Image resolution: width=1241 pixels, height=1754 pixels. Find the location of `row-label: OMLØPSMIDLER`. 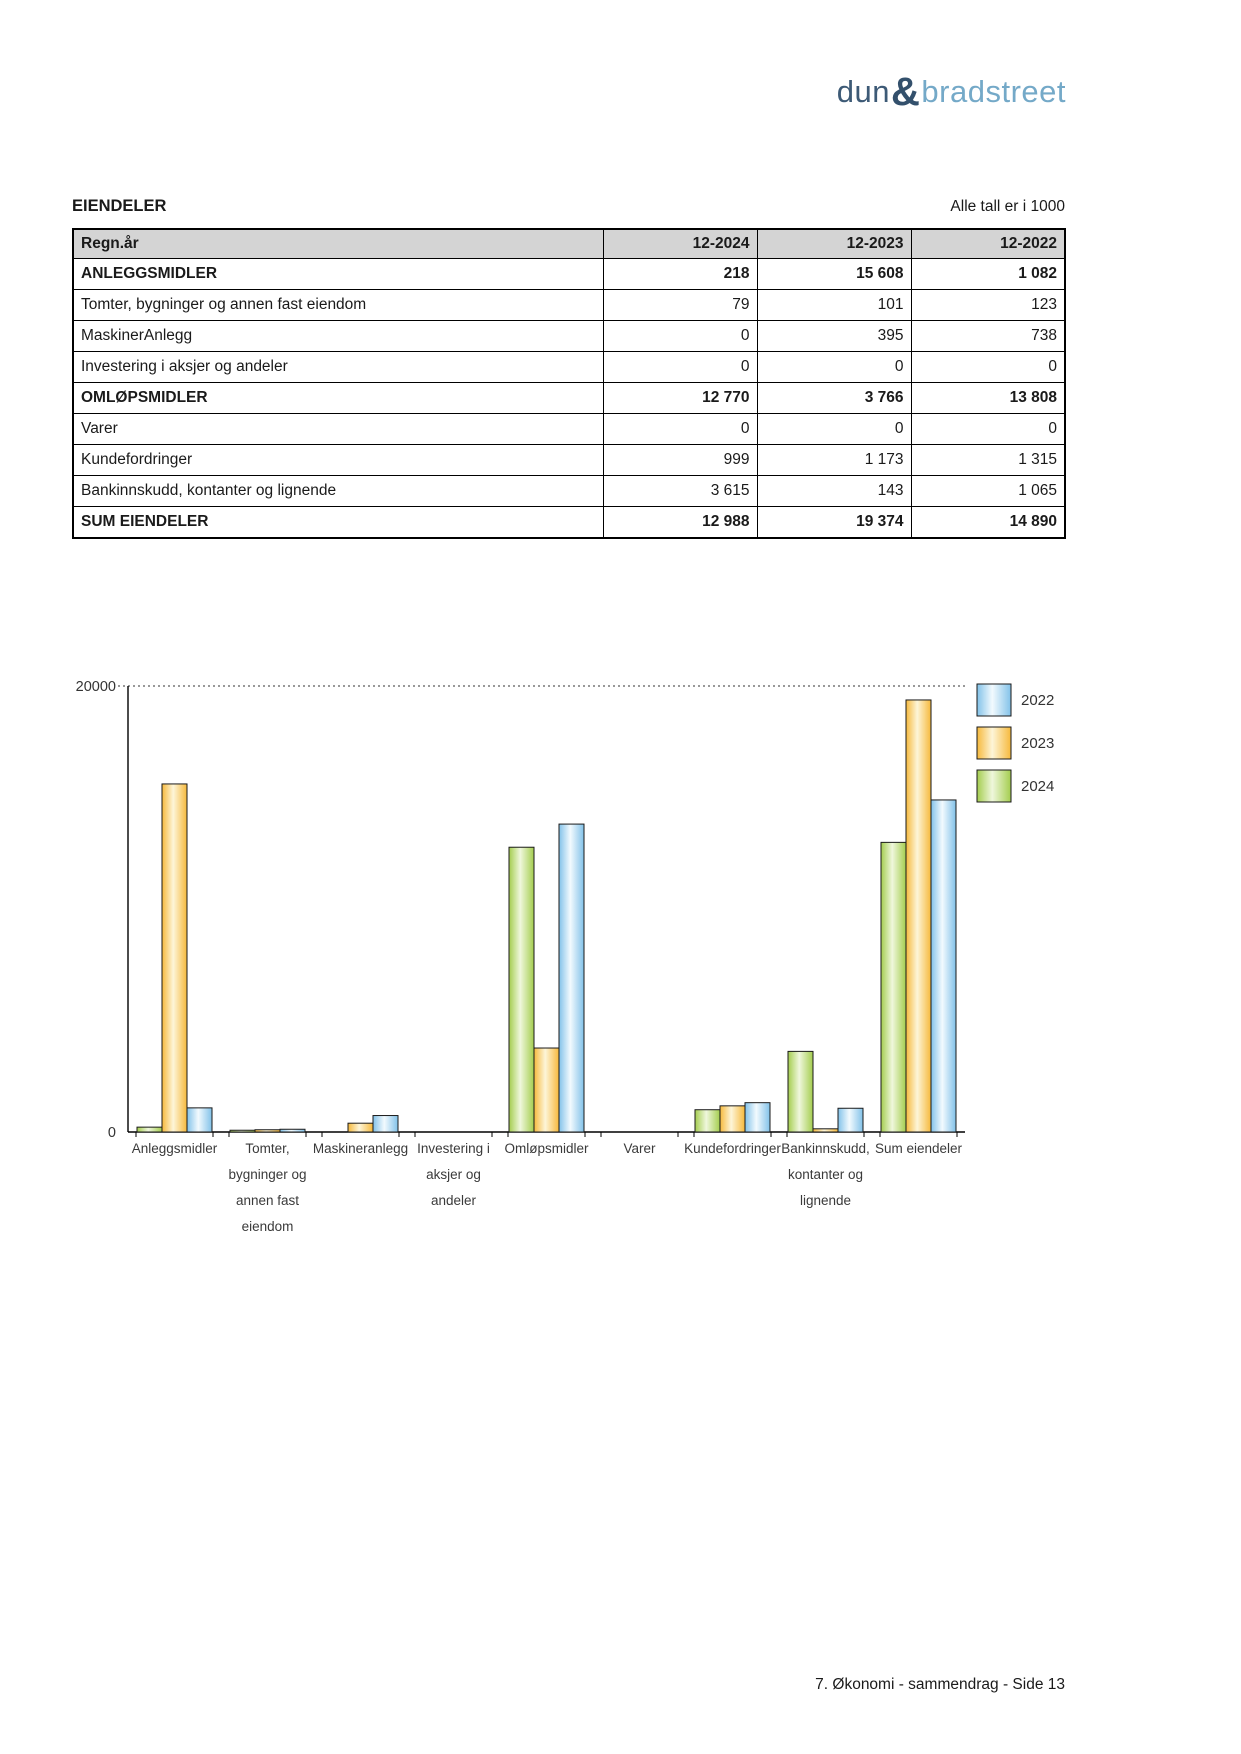

row-label: OMLØPSMIDLER is located at coordinates (338, 398).